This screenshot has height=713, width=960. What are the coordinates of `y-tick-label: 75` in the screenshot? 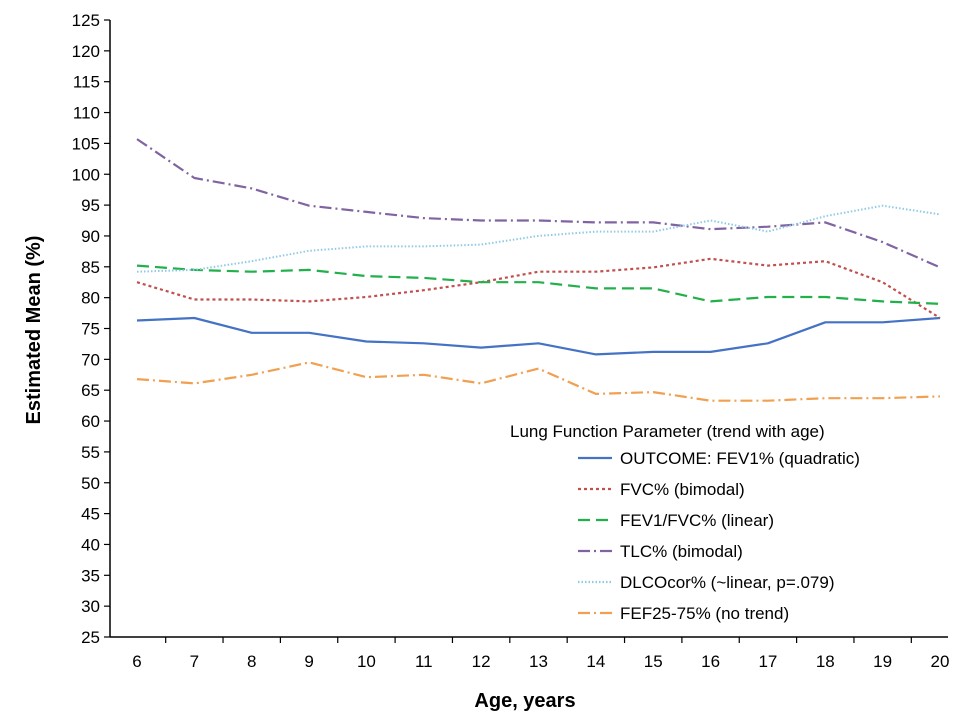 It's located at (90, 329).